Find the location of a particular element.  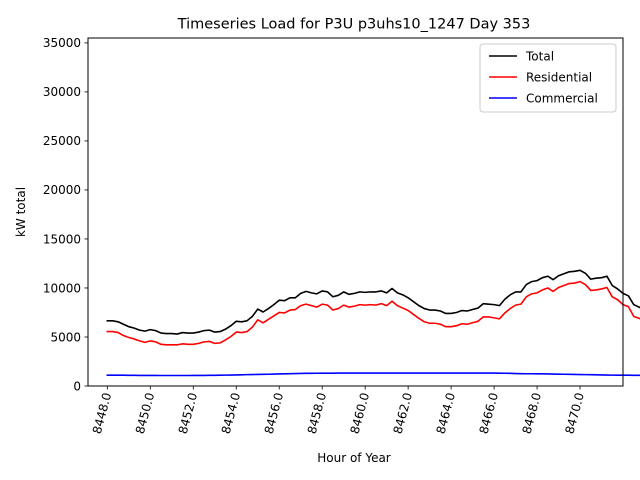

y-tick-label: 35000 is located at coordinates (62, 43).